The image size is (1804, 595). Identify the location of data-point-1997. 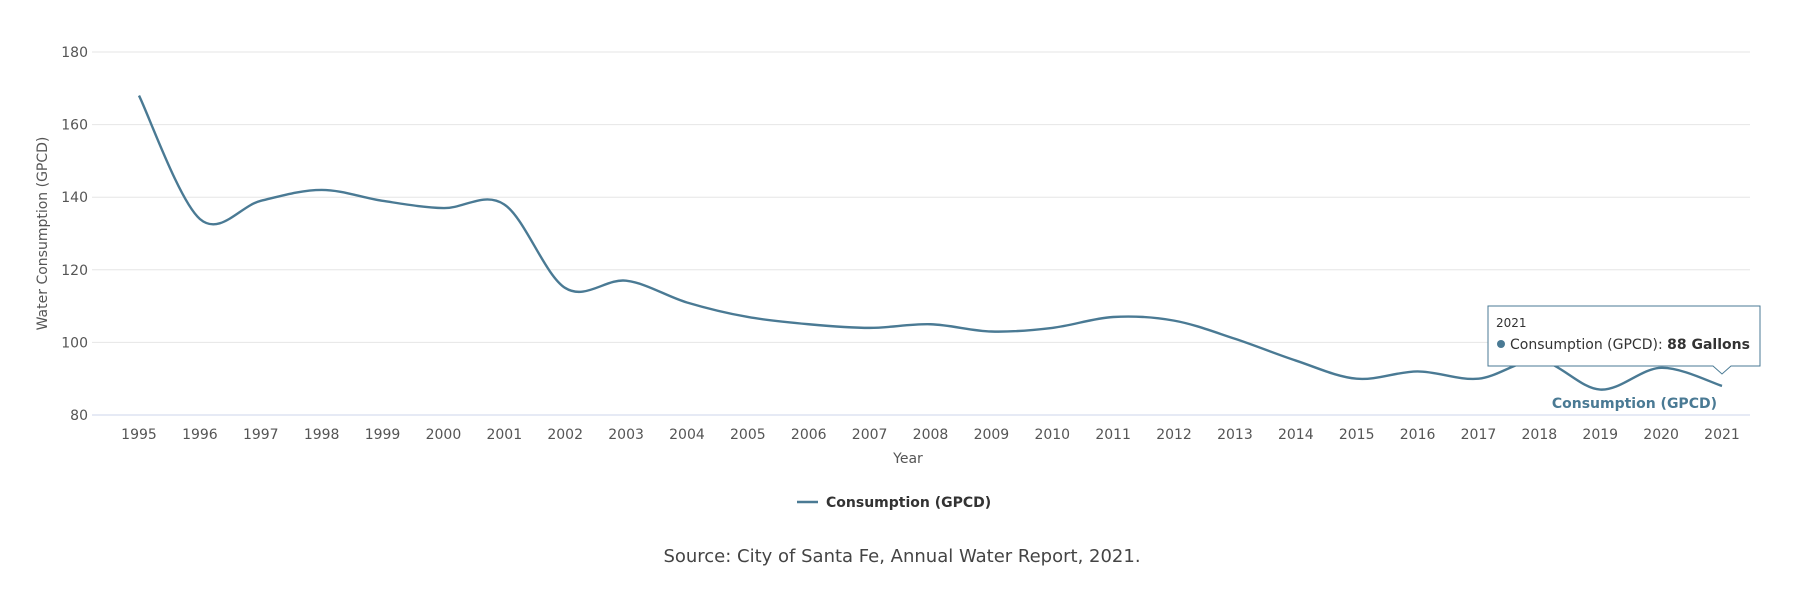
(261, 201).